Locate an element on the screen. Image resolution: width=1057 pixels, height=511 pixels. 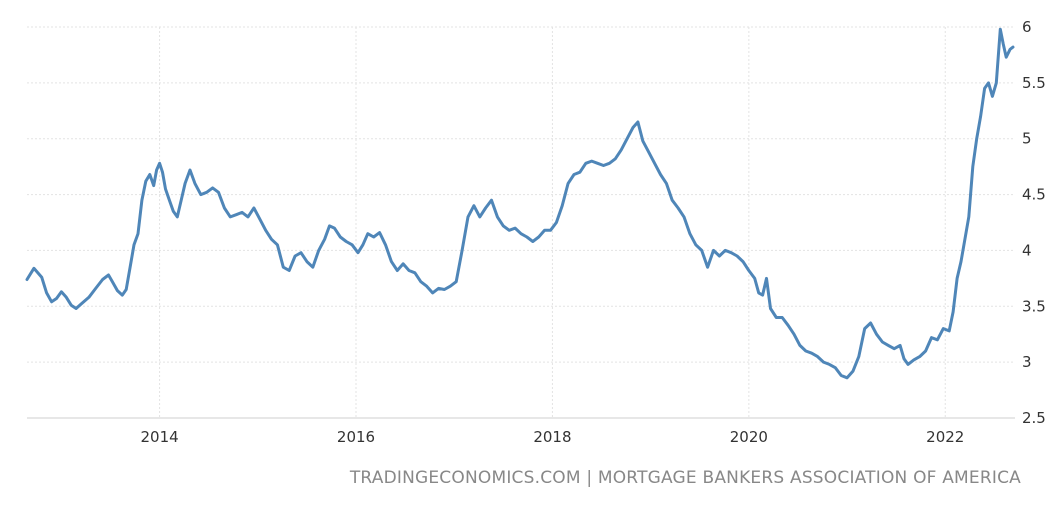
y-tick-label: 5.5 is located at coordinates (1034, 83).